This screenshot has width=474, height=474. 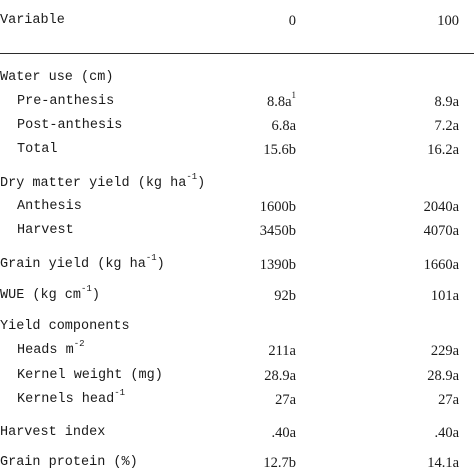 What do you see at coordinates (237, 376) in the screenshot?
I see `table-row-kernel-weight: Kernel weight (mg) 28.9a 28.9a` at bounding box center [237, 376].